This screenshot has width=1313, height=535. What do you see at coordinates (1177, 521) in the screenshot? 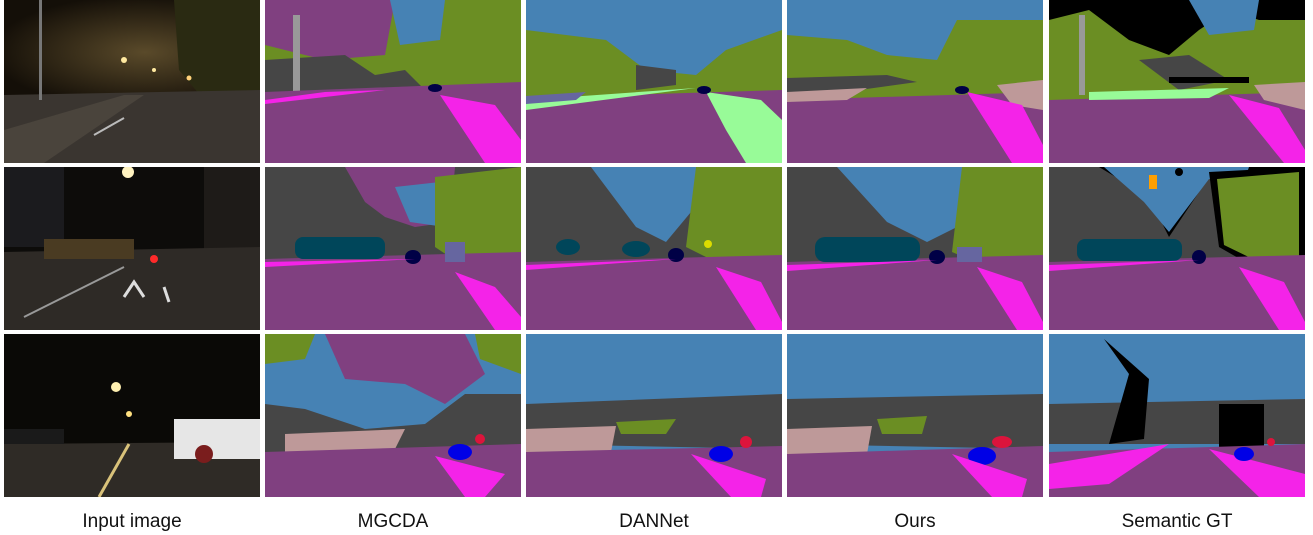
I see `caption-semantic-gt: Semantic GT` at bounding box center [1177, 521].